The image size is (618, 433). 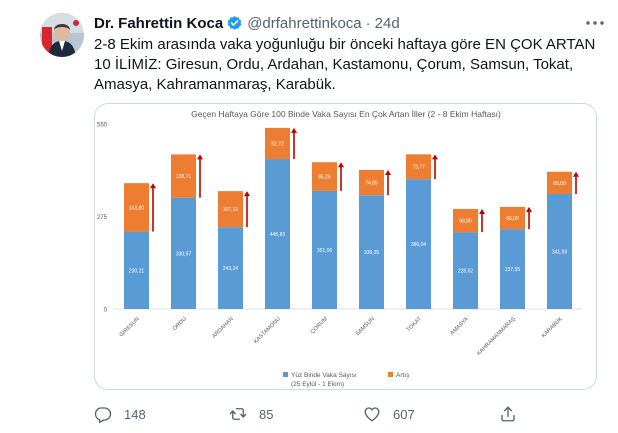 What do you see at coordinates (414, 324) in the screenshot?
I see `category-label: TOKAT` at bounding box center [414, 324].